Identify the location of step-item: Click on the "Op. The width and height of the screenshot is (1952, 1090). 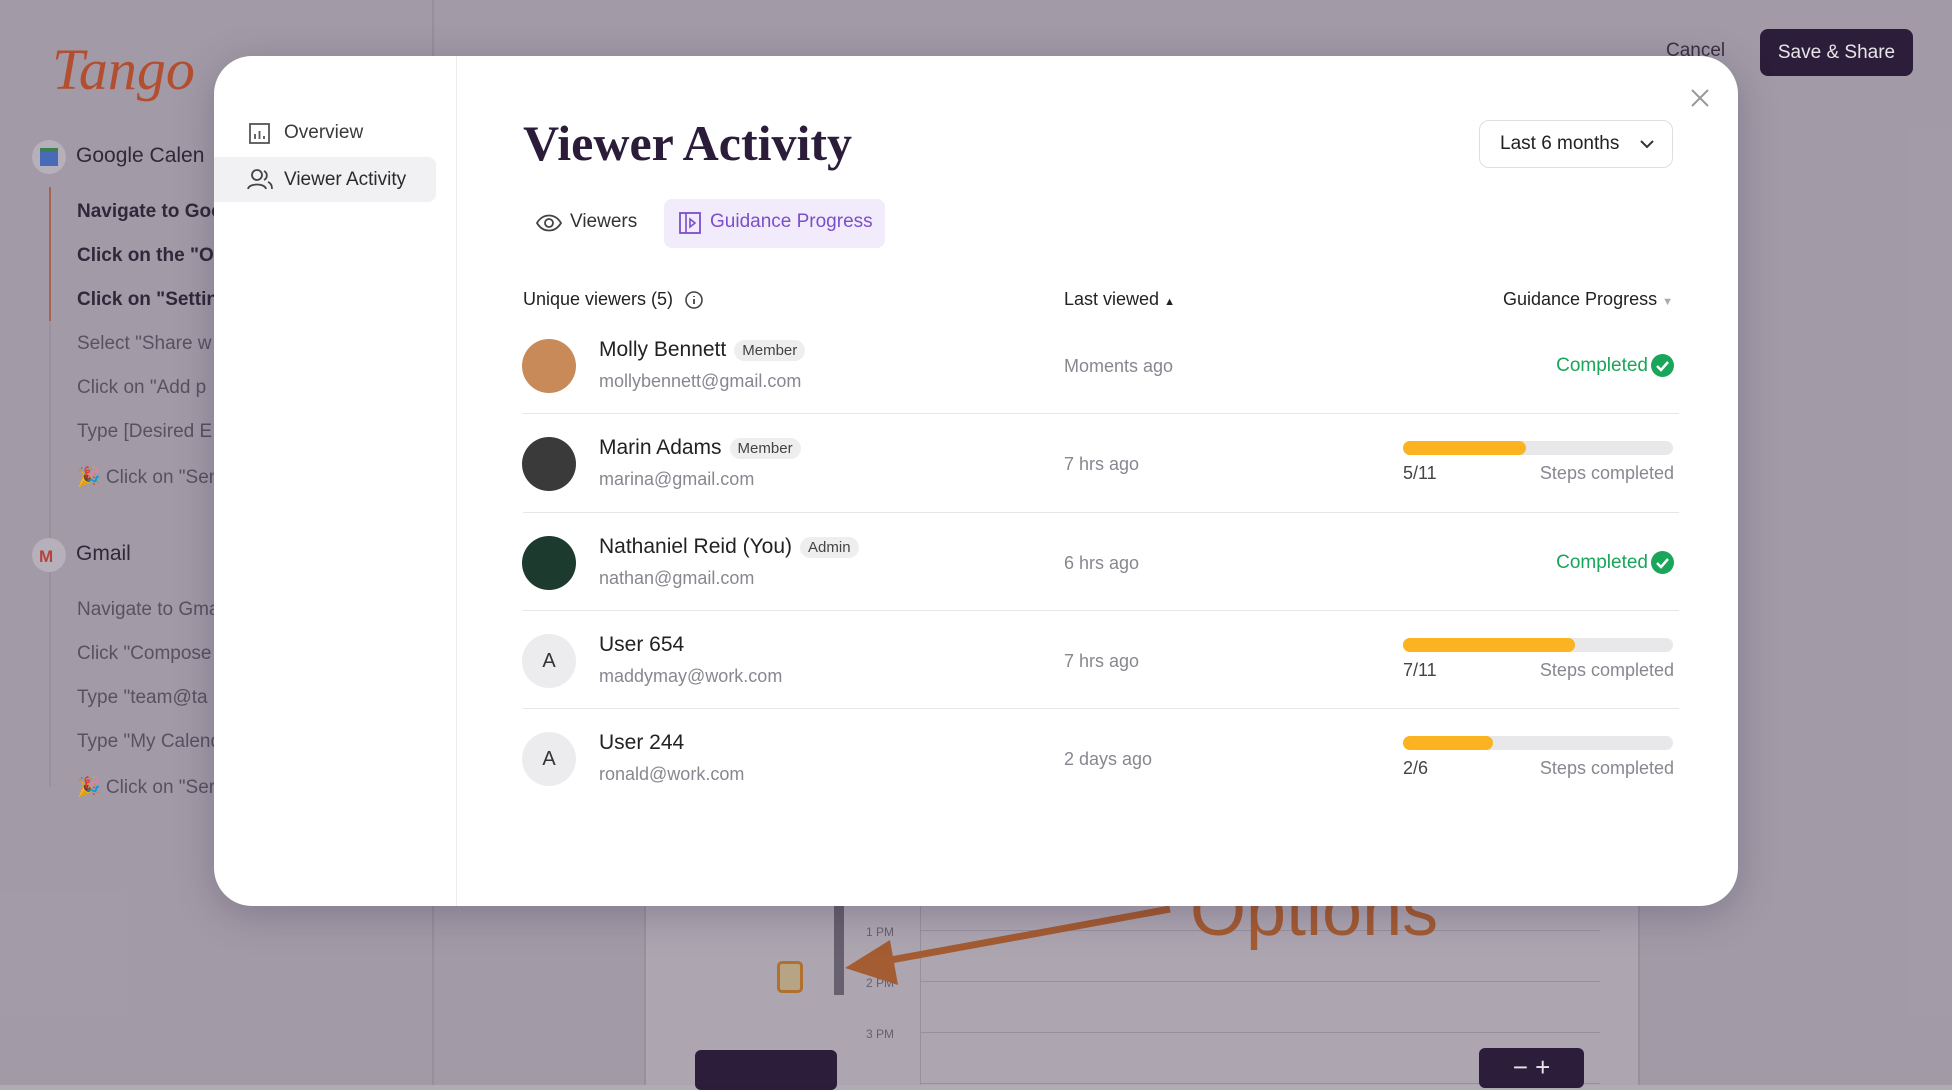
(151, 255).